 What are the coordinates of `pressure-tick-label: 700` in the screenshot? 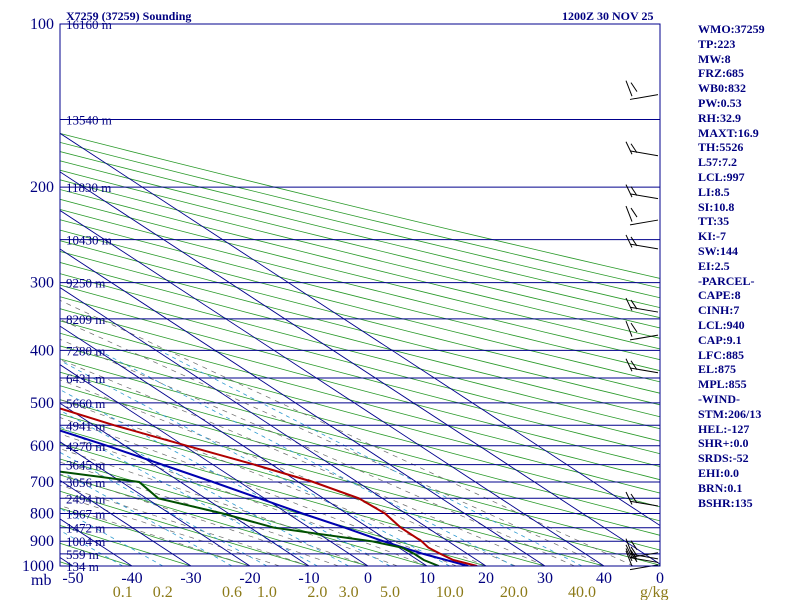 It's located at (42, 482).